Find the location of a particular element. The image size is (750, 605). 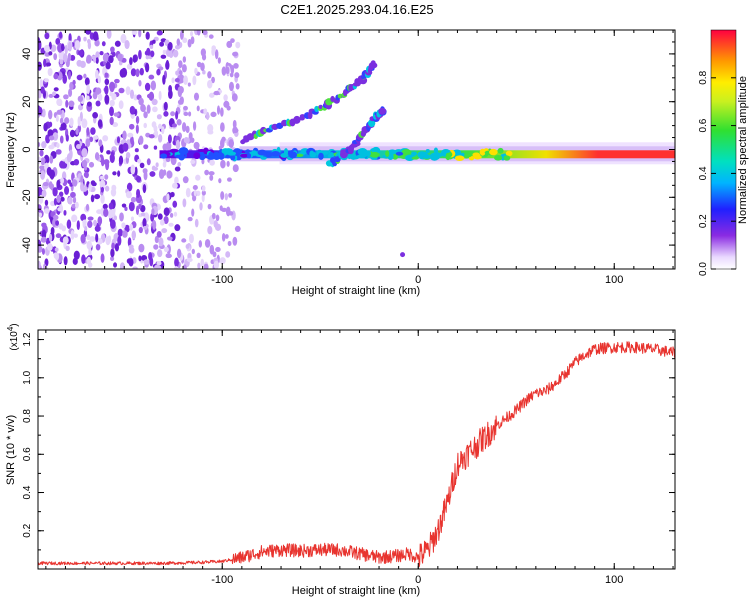

upper-branch is located at coordinates (309, 102).